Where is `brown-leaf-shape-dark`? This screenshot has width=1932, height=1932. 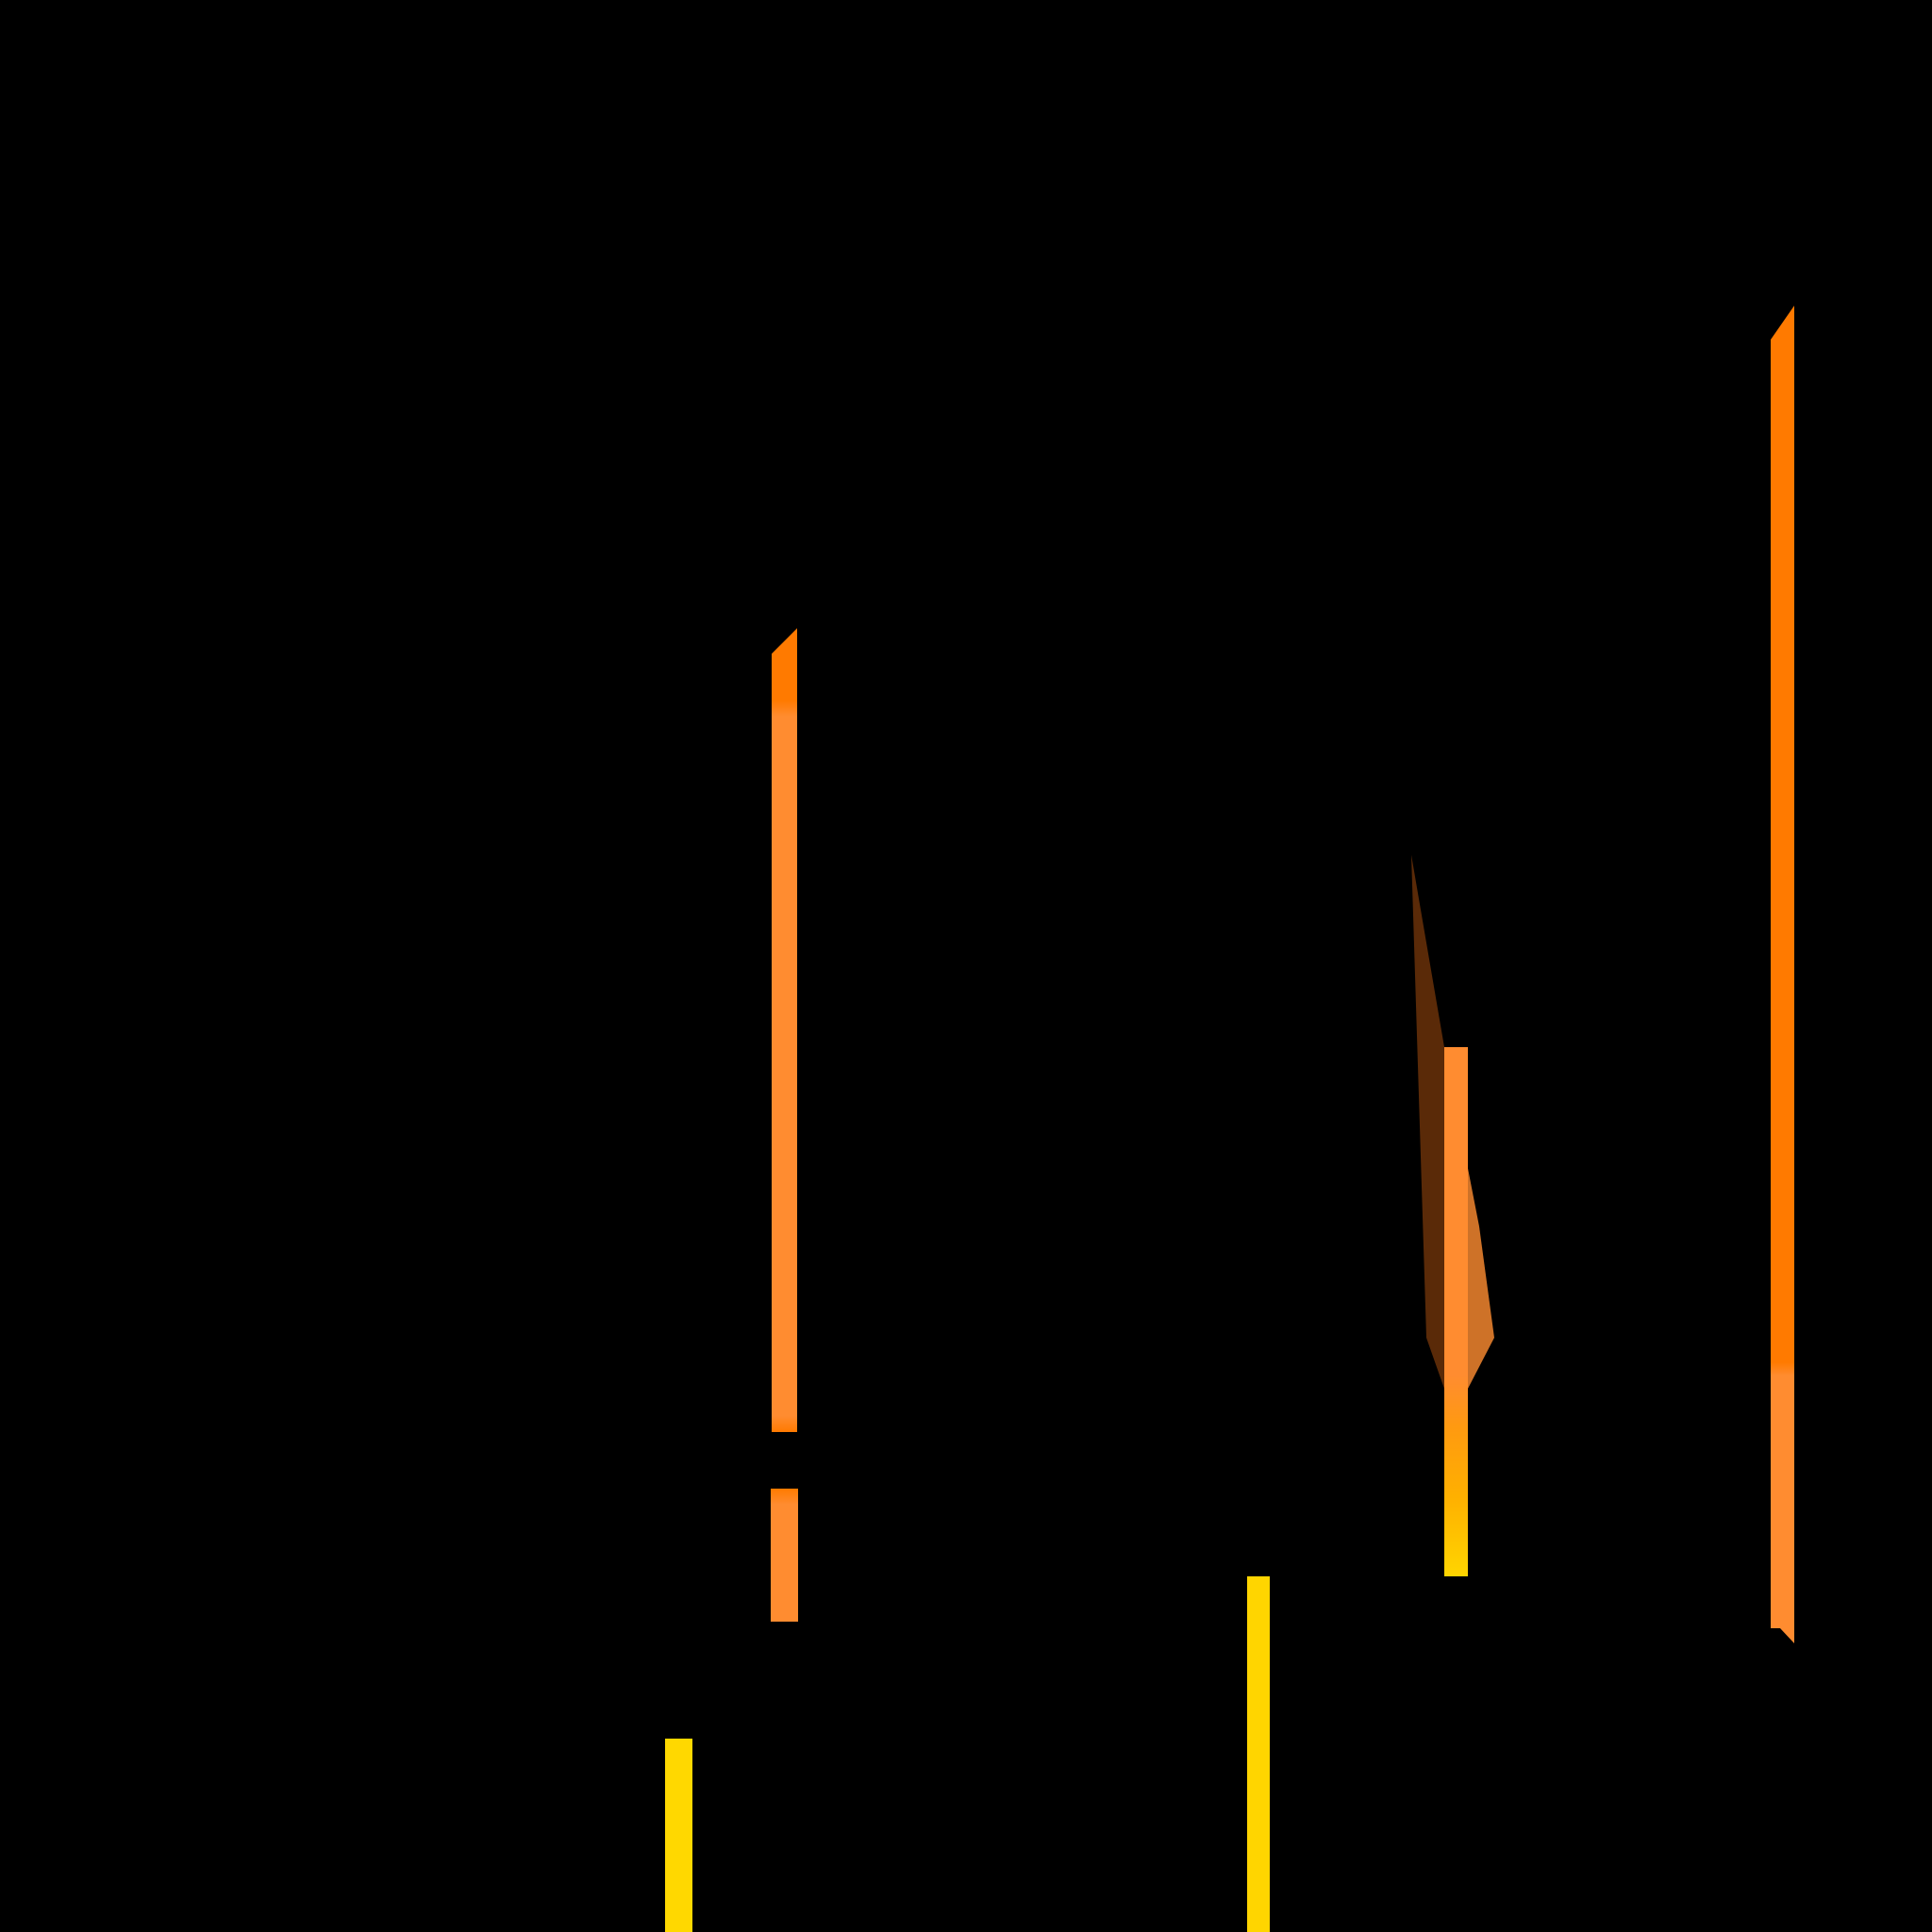
brown-leaf-shape-dark is located at coordinates (1427, 1122).